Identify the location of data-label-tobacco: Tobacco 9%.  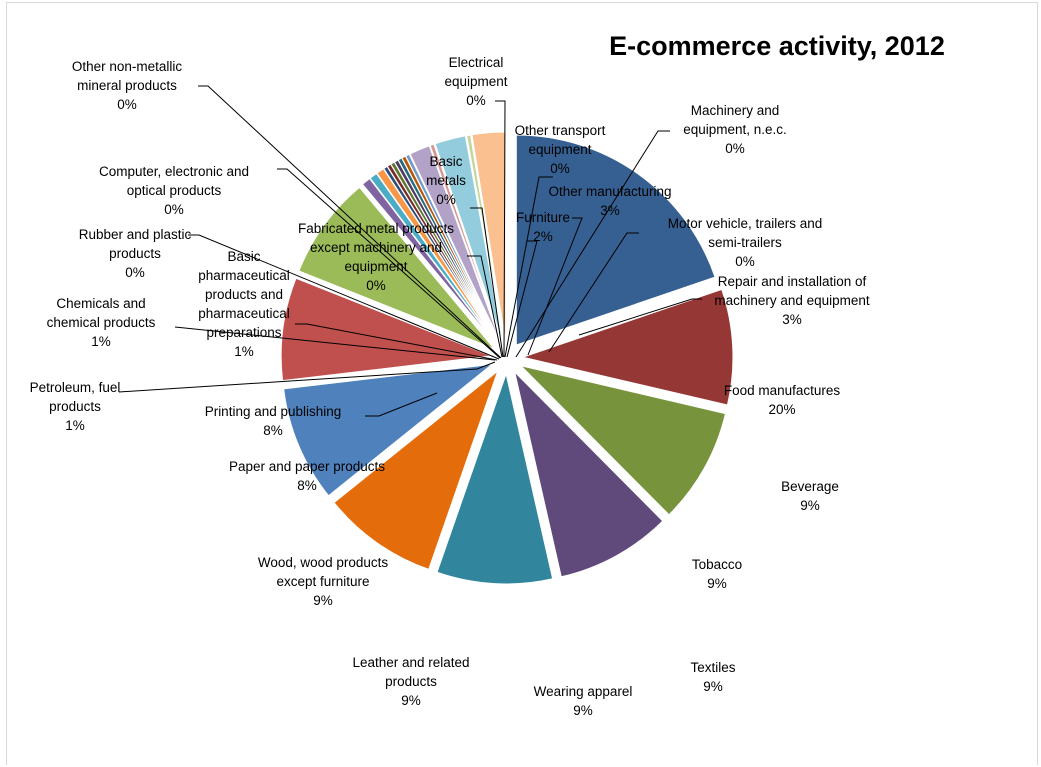
(717, 574).